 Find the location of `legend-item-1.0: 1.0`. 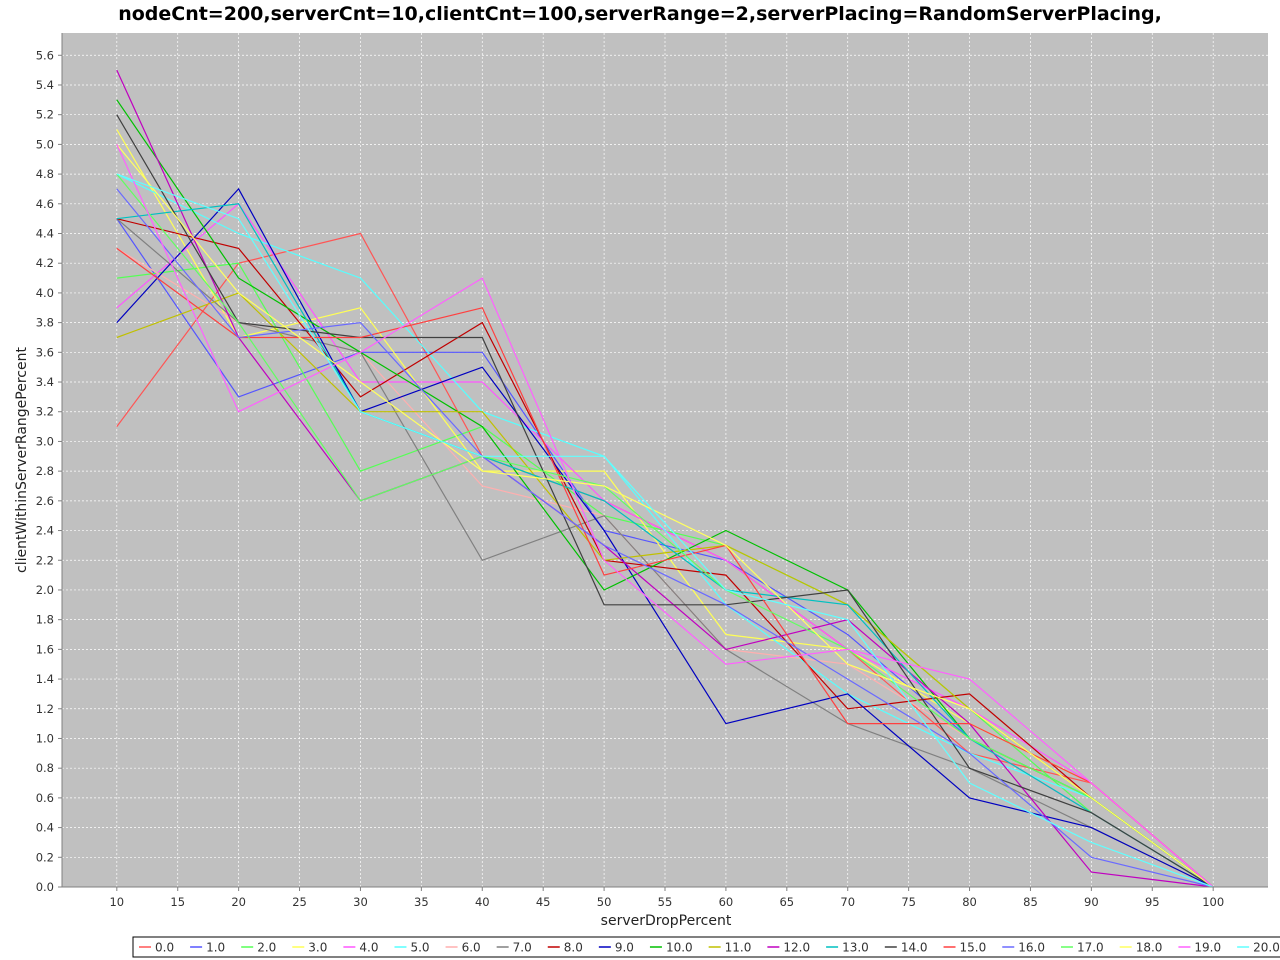

legend-item-1.0: 1.0 is located at coordinates (207, 948).